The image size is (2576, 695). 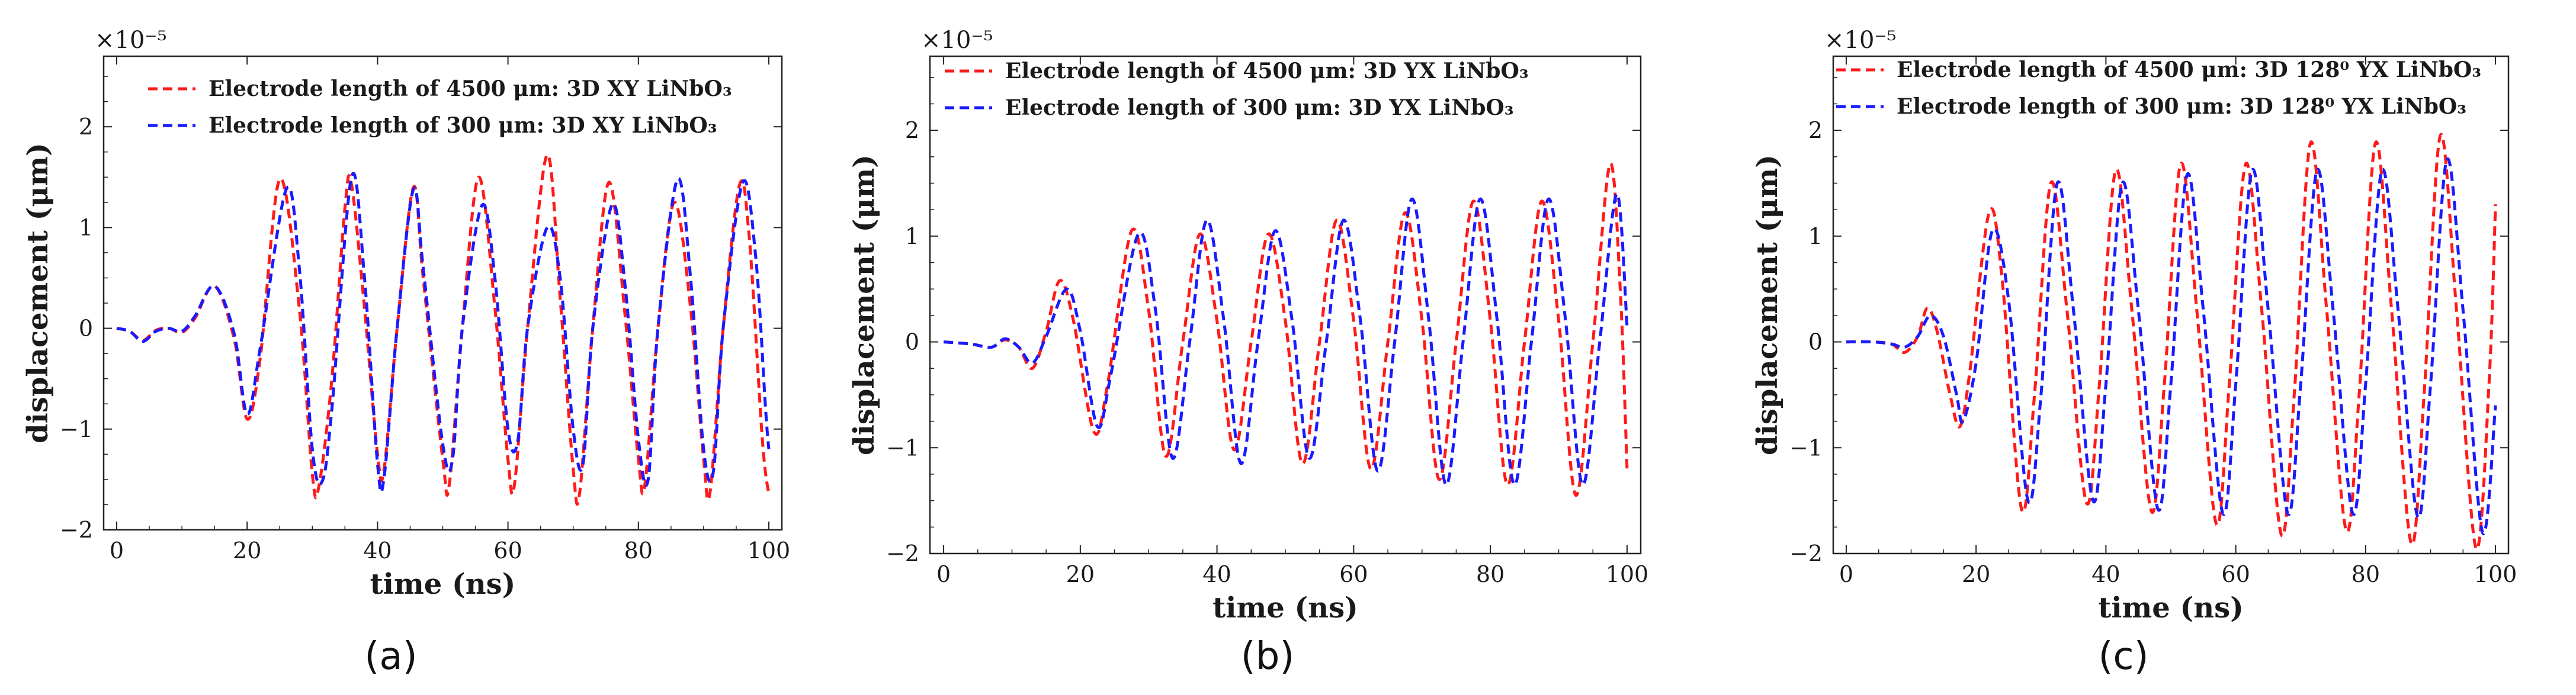 What do you see at coordinates (1259, 107) in the screenshot?
I see `legend-entry: Electrode length of 300 μm: 3D YX LiNbO₃` at bounding box center [1259, 107].